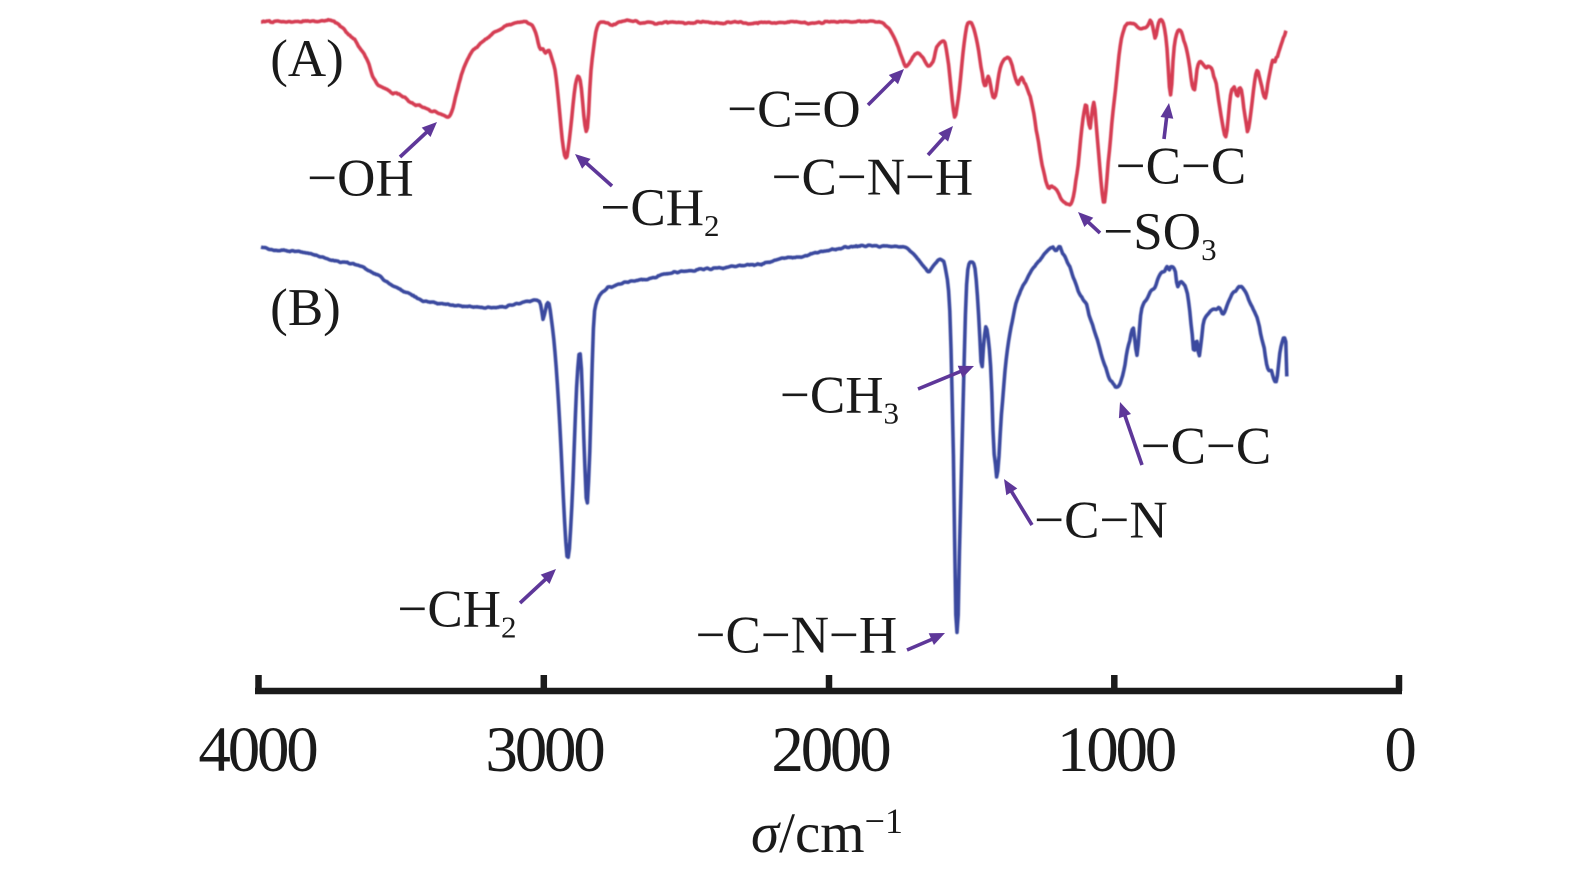 This screenshot has width=1575, height=872. I want to click on svg-text: 3000, so click(544, 750).